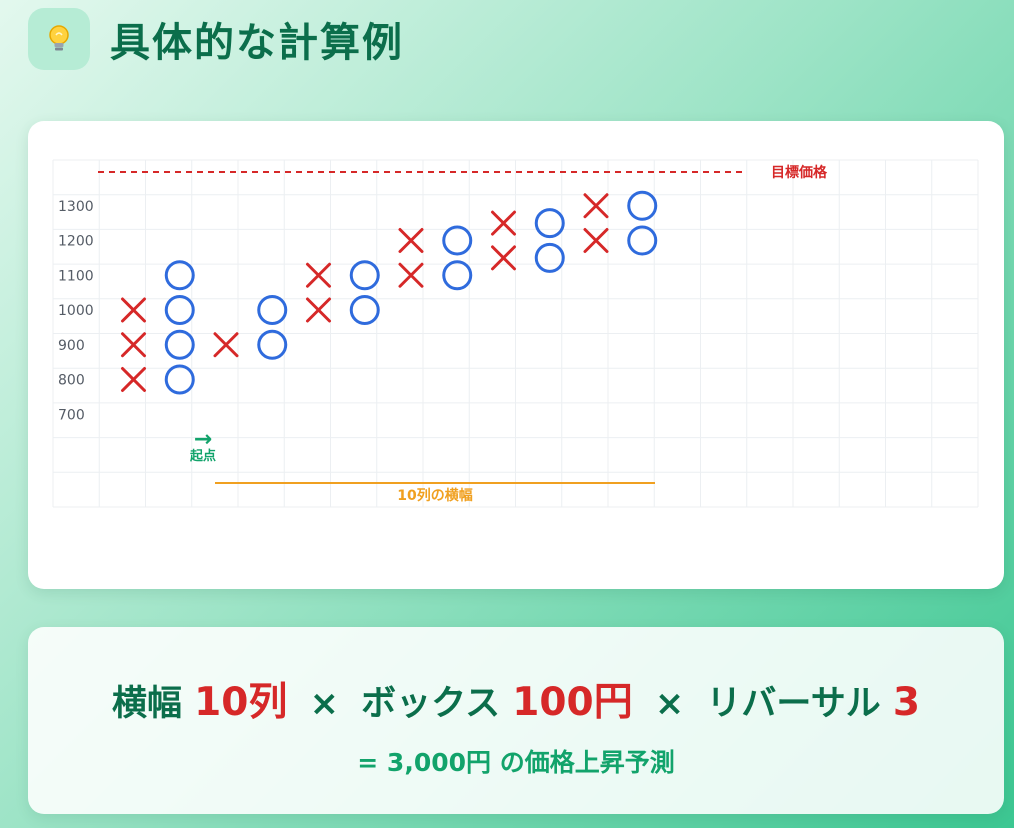 The image size is (1014, 828). I want to click on formula-line: 横幅 10列 × ボックス 100円 × リバーサル 3, so click(516, 699).